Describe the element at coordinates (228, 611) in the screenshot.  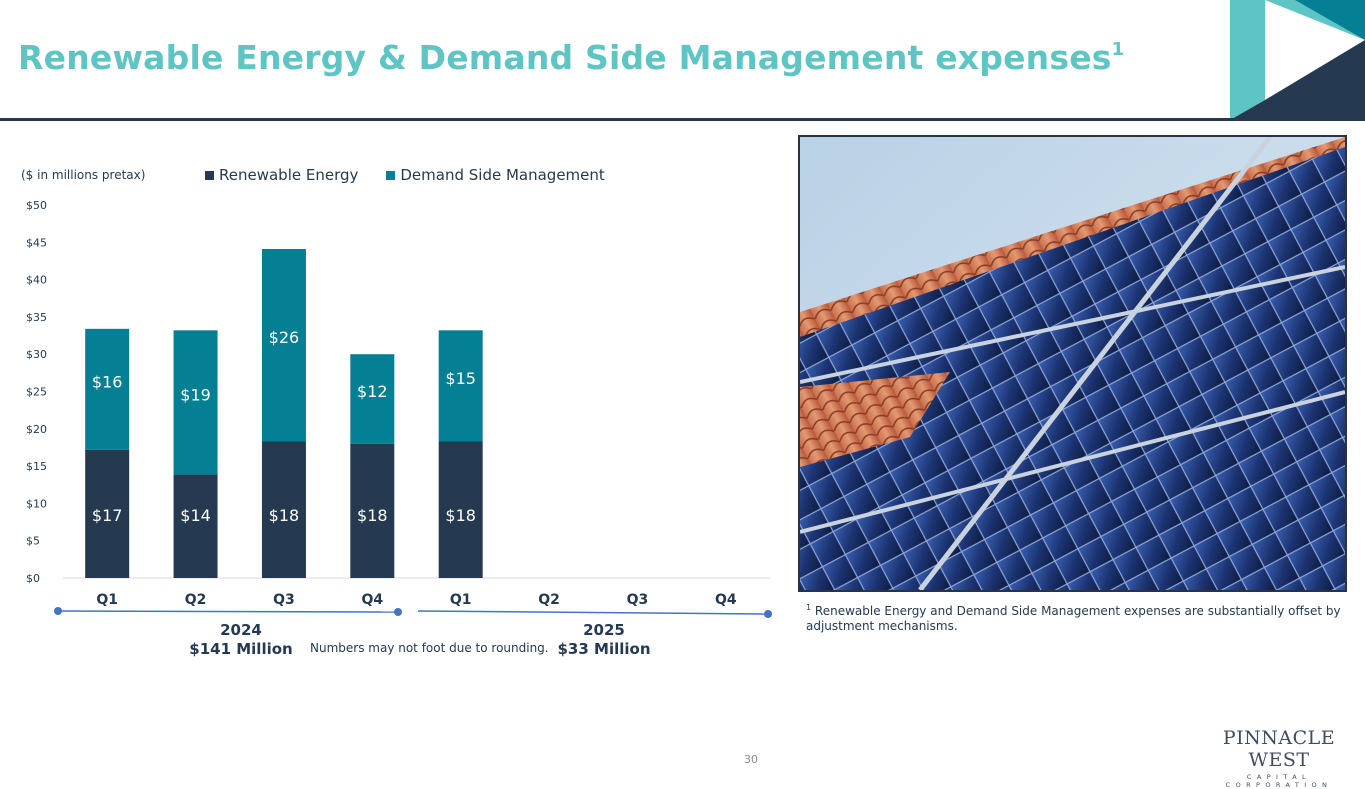
I see `year-2024-bracket` at that location.